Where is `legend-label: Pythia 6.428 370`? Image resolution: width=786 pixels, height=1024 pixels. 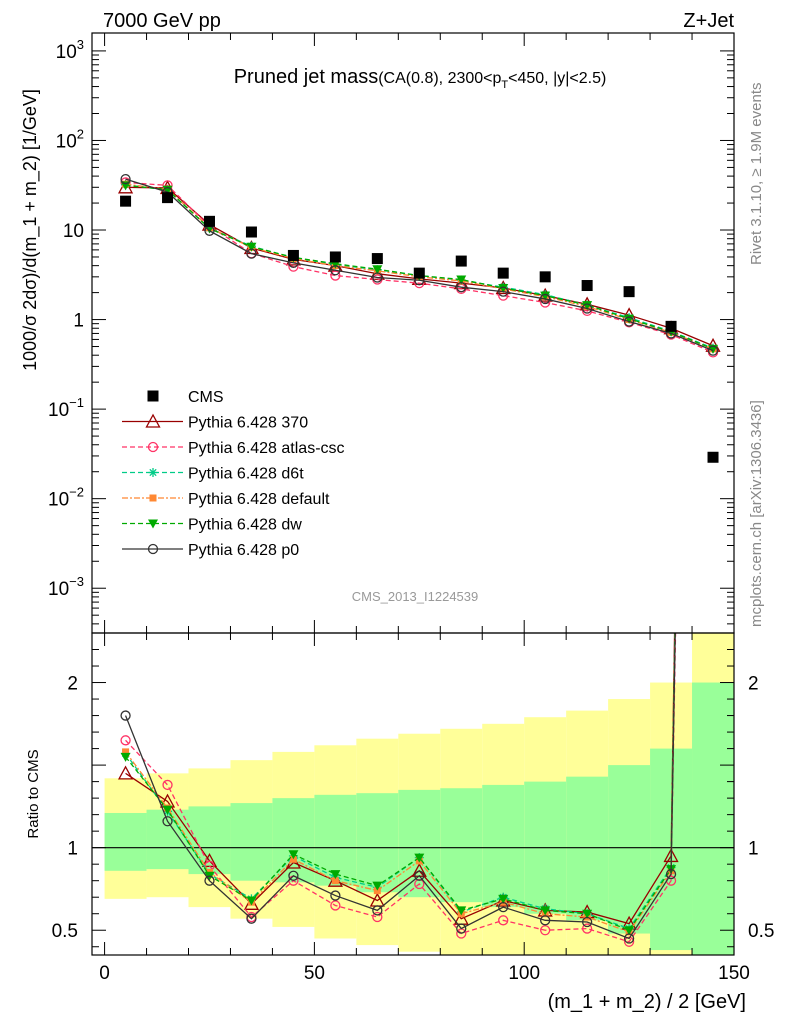
legend-label: Pythia 6.428 370 is located at coordinates (248, 423).